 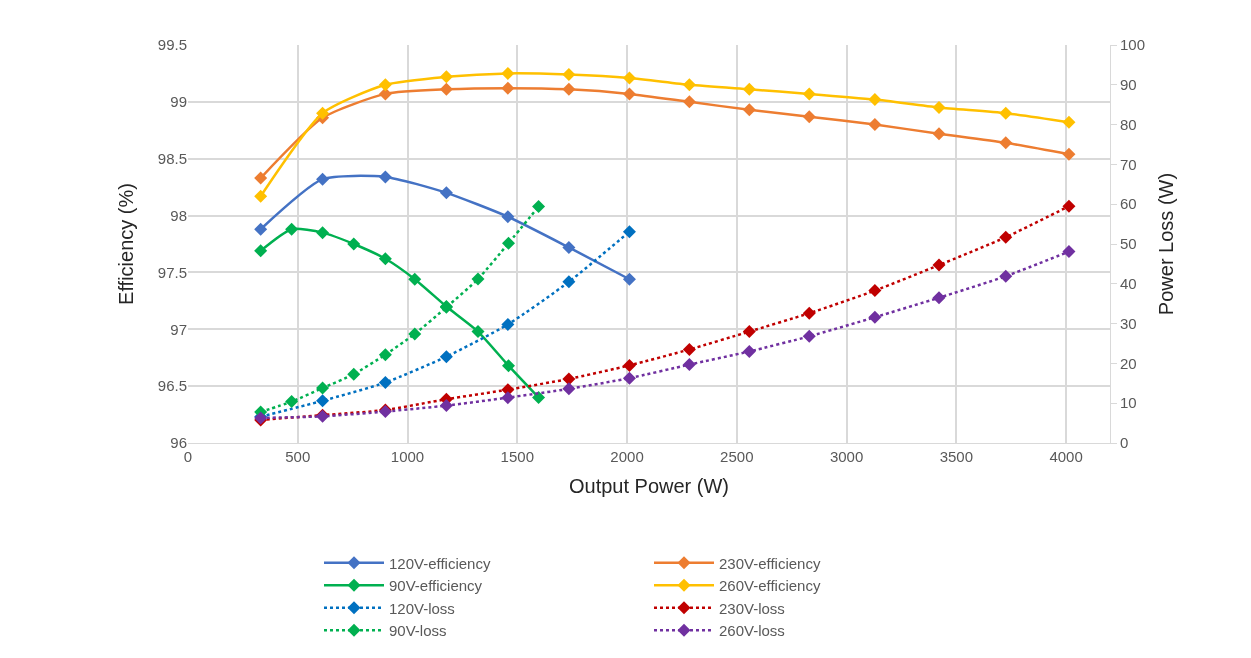 What do you see at coordinates (178, 102) in the screenshot?
I see `y-tick-label: 99` at bounding box center [178, 102].